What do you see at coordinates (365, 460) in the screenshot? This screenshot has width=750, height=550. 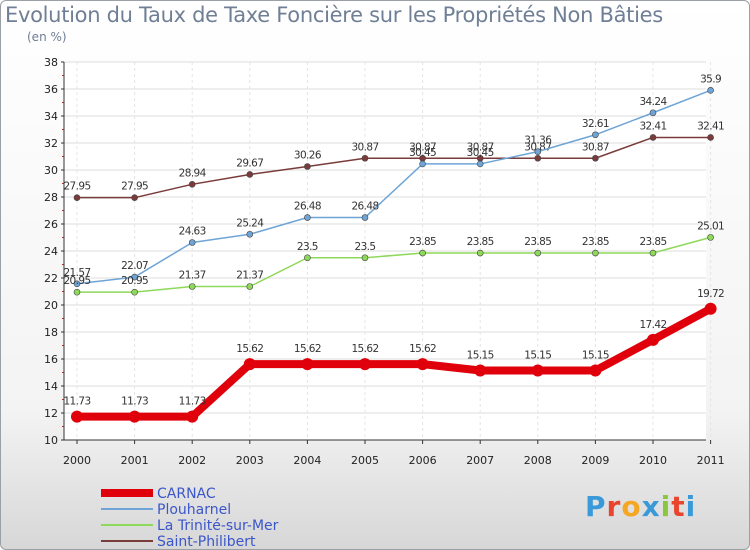 I see `x-tick-label: 2005` at bounding box center [365, 460].